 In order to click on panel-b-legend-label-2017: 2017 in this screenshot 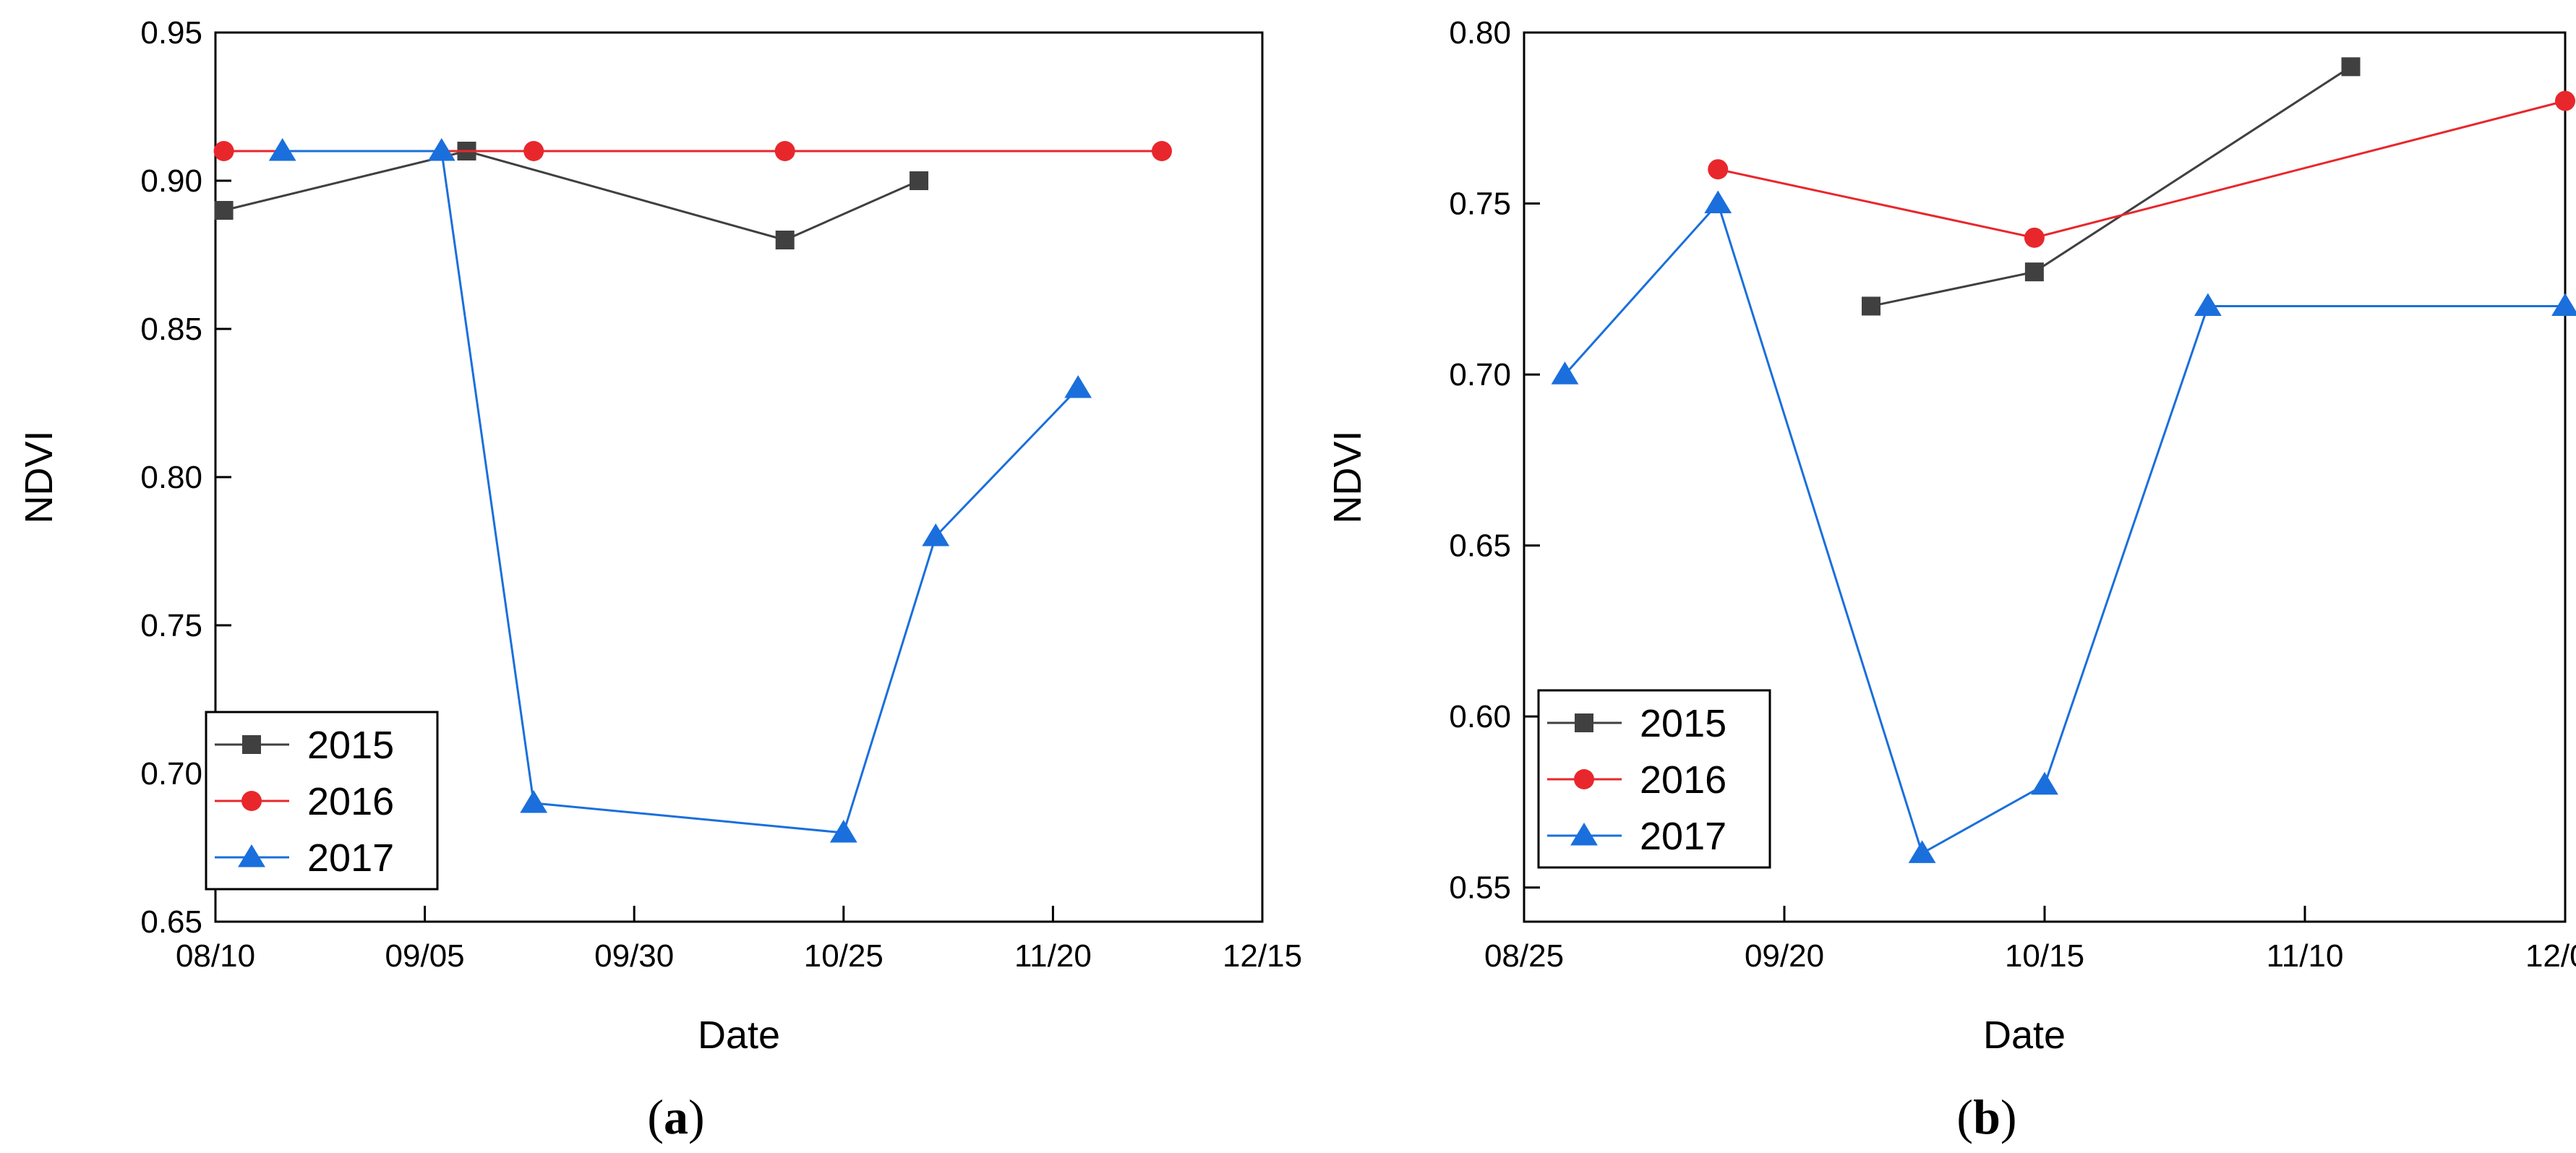, I will do `click(1683, 836)`.